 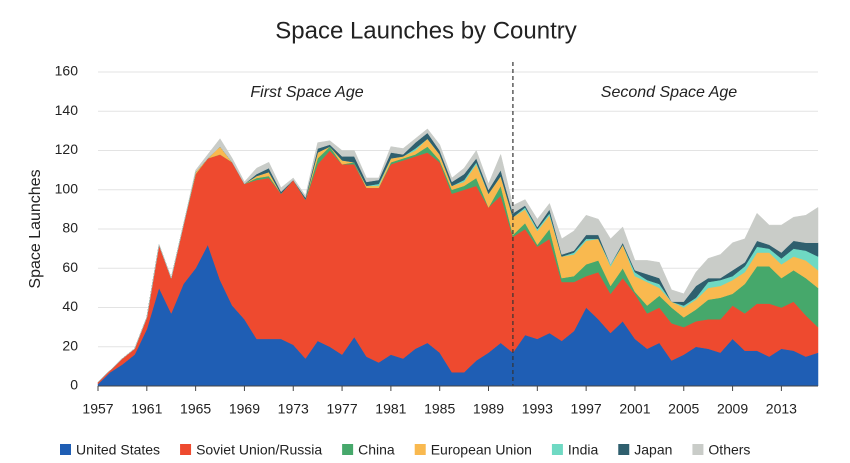 I want to click on x-tick-label: 1965, so click(x=195, y=409).